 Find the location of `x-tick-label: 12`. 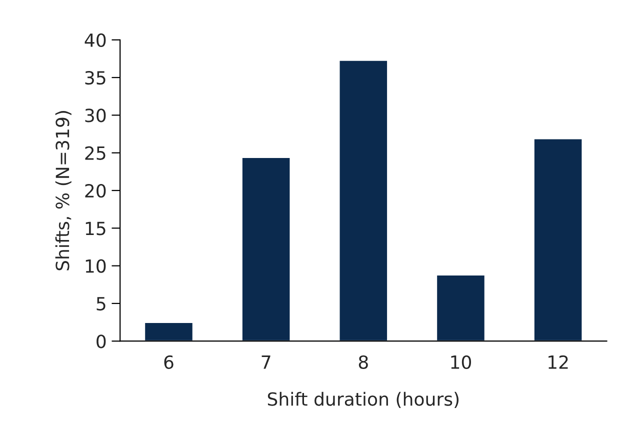

x-tick-label: 12 is located at coordinates (558, 362).